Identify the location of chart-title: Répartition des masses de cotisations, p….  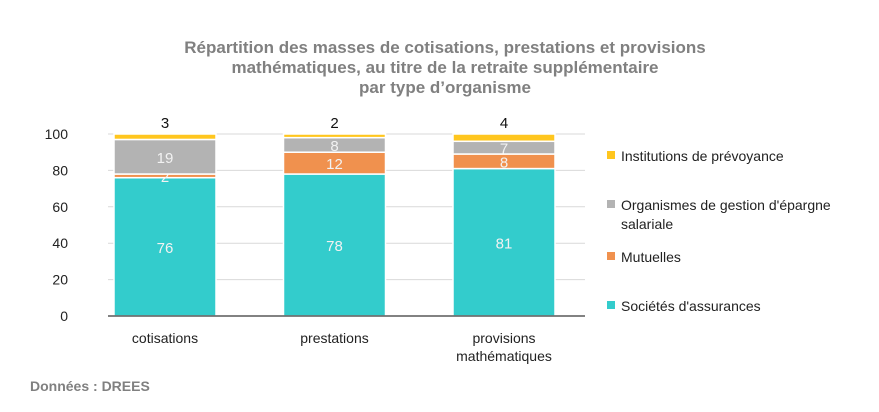
(445, 68).